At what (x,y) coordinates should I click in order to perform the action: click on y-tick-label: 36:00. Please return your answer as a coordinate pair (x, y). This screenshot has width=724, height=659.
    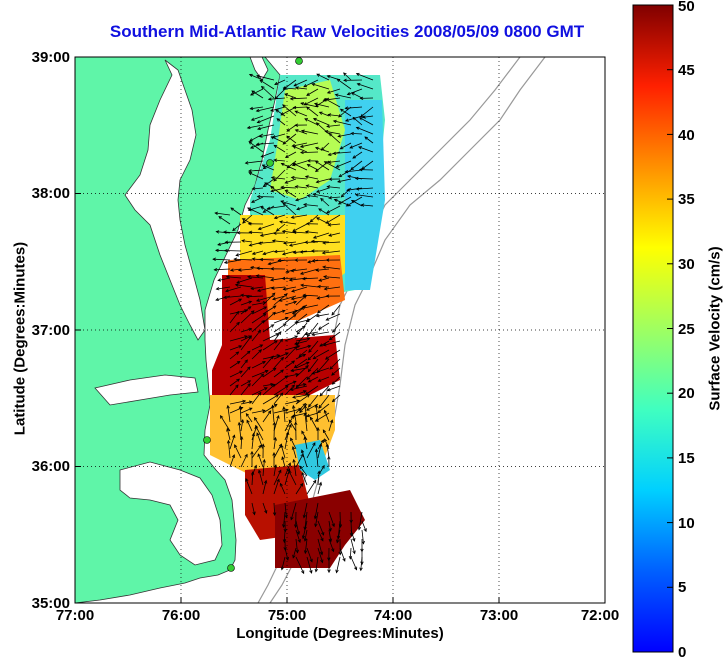
    Looking at the image, I should click on (51, 466).